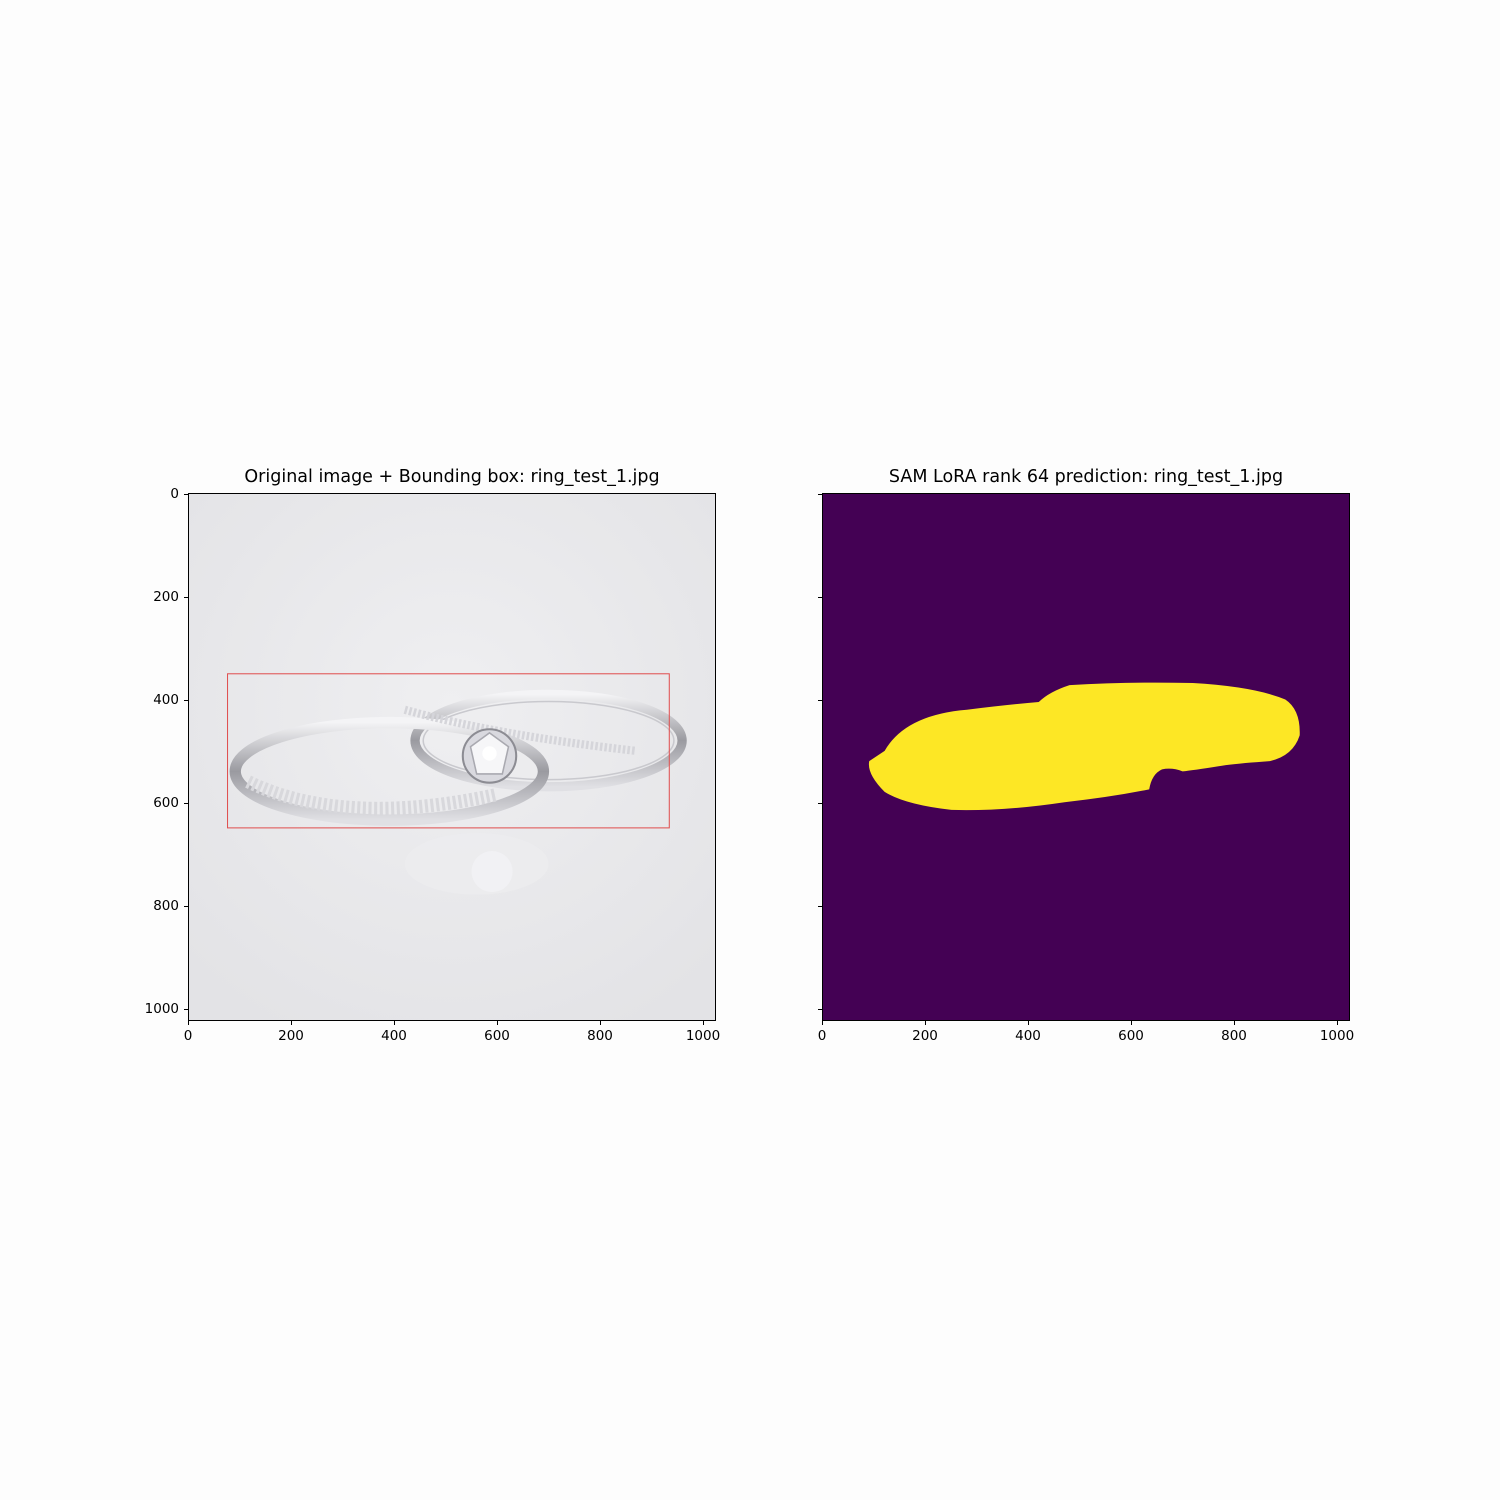  I want to click on y-tick-label: 200, so click(166, 597).